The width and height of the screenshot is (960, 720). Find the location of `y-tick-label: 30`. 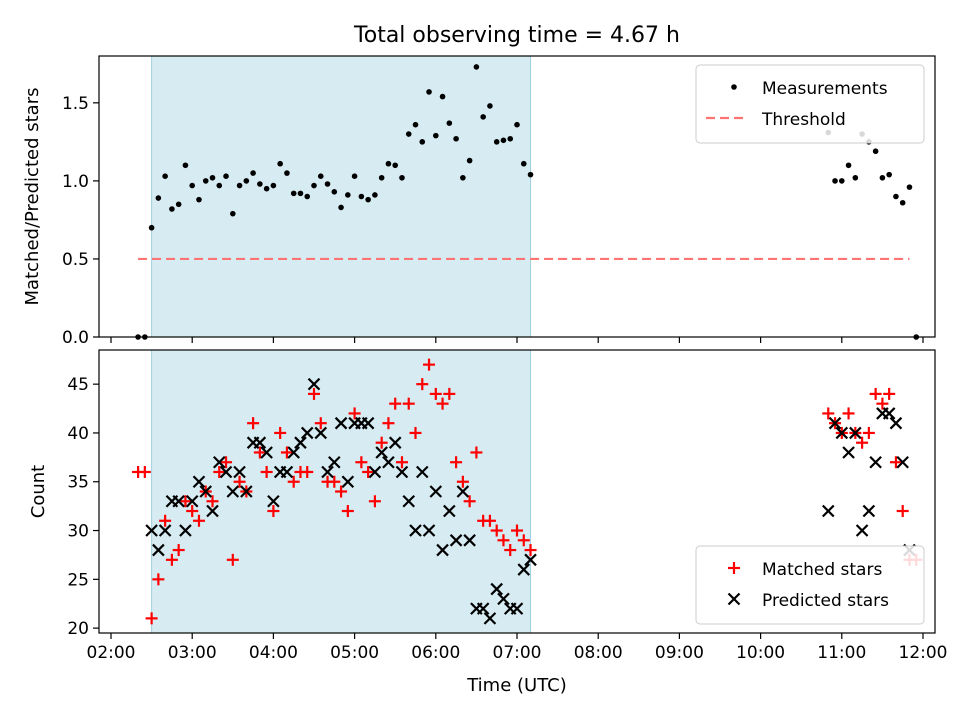

y-tick-label: 30 is located at coordinates (78, 532).